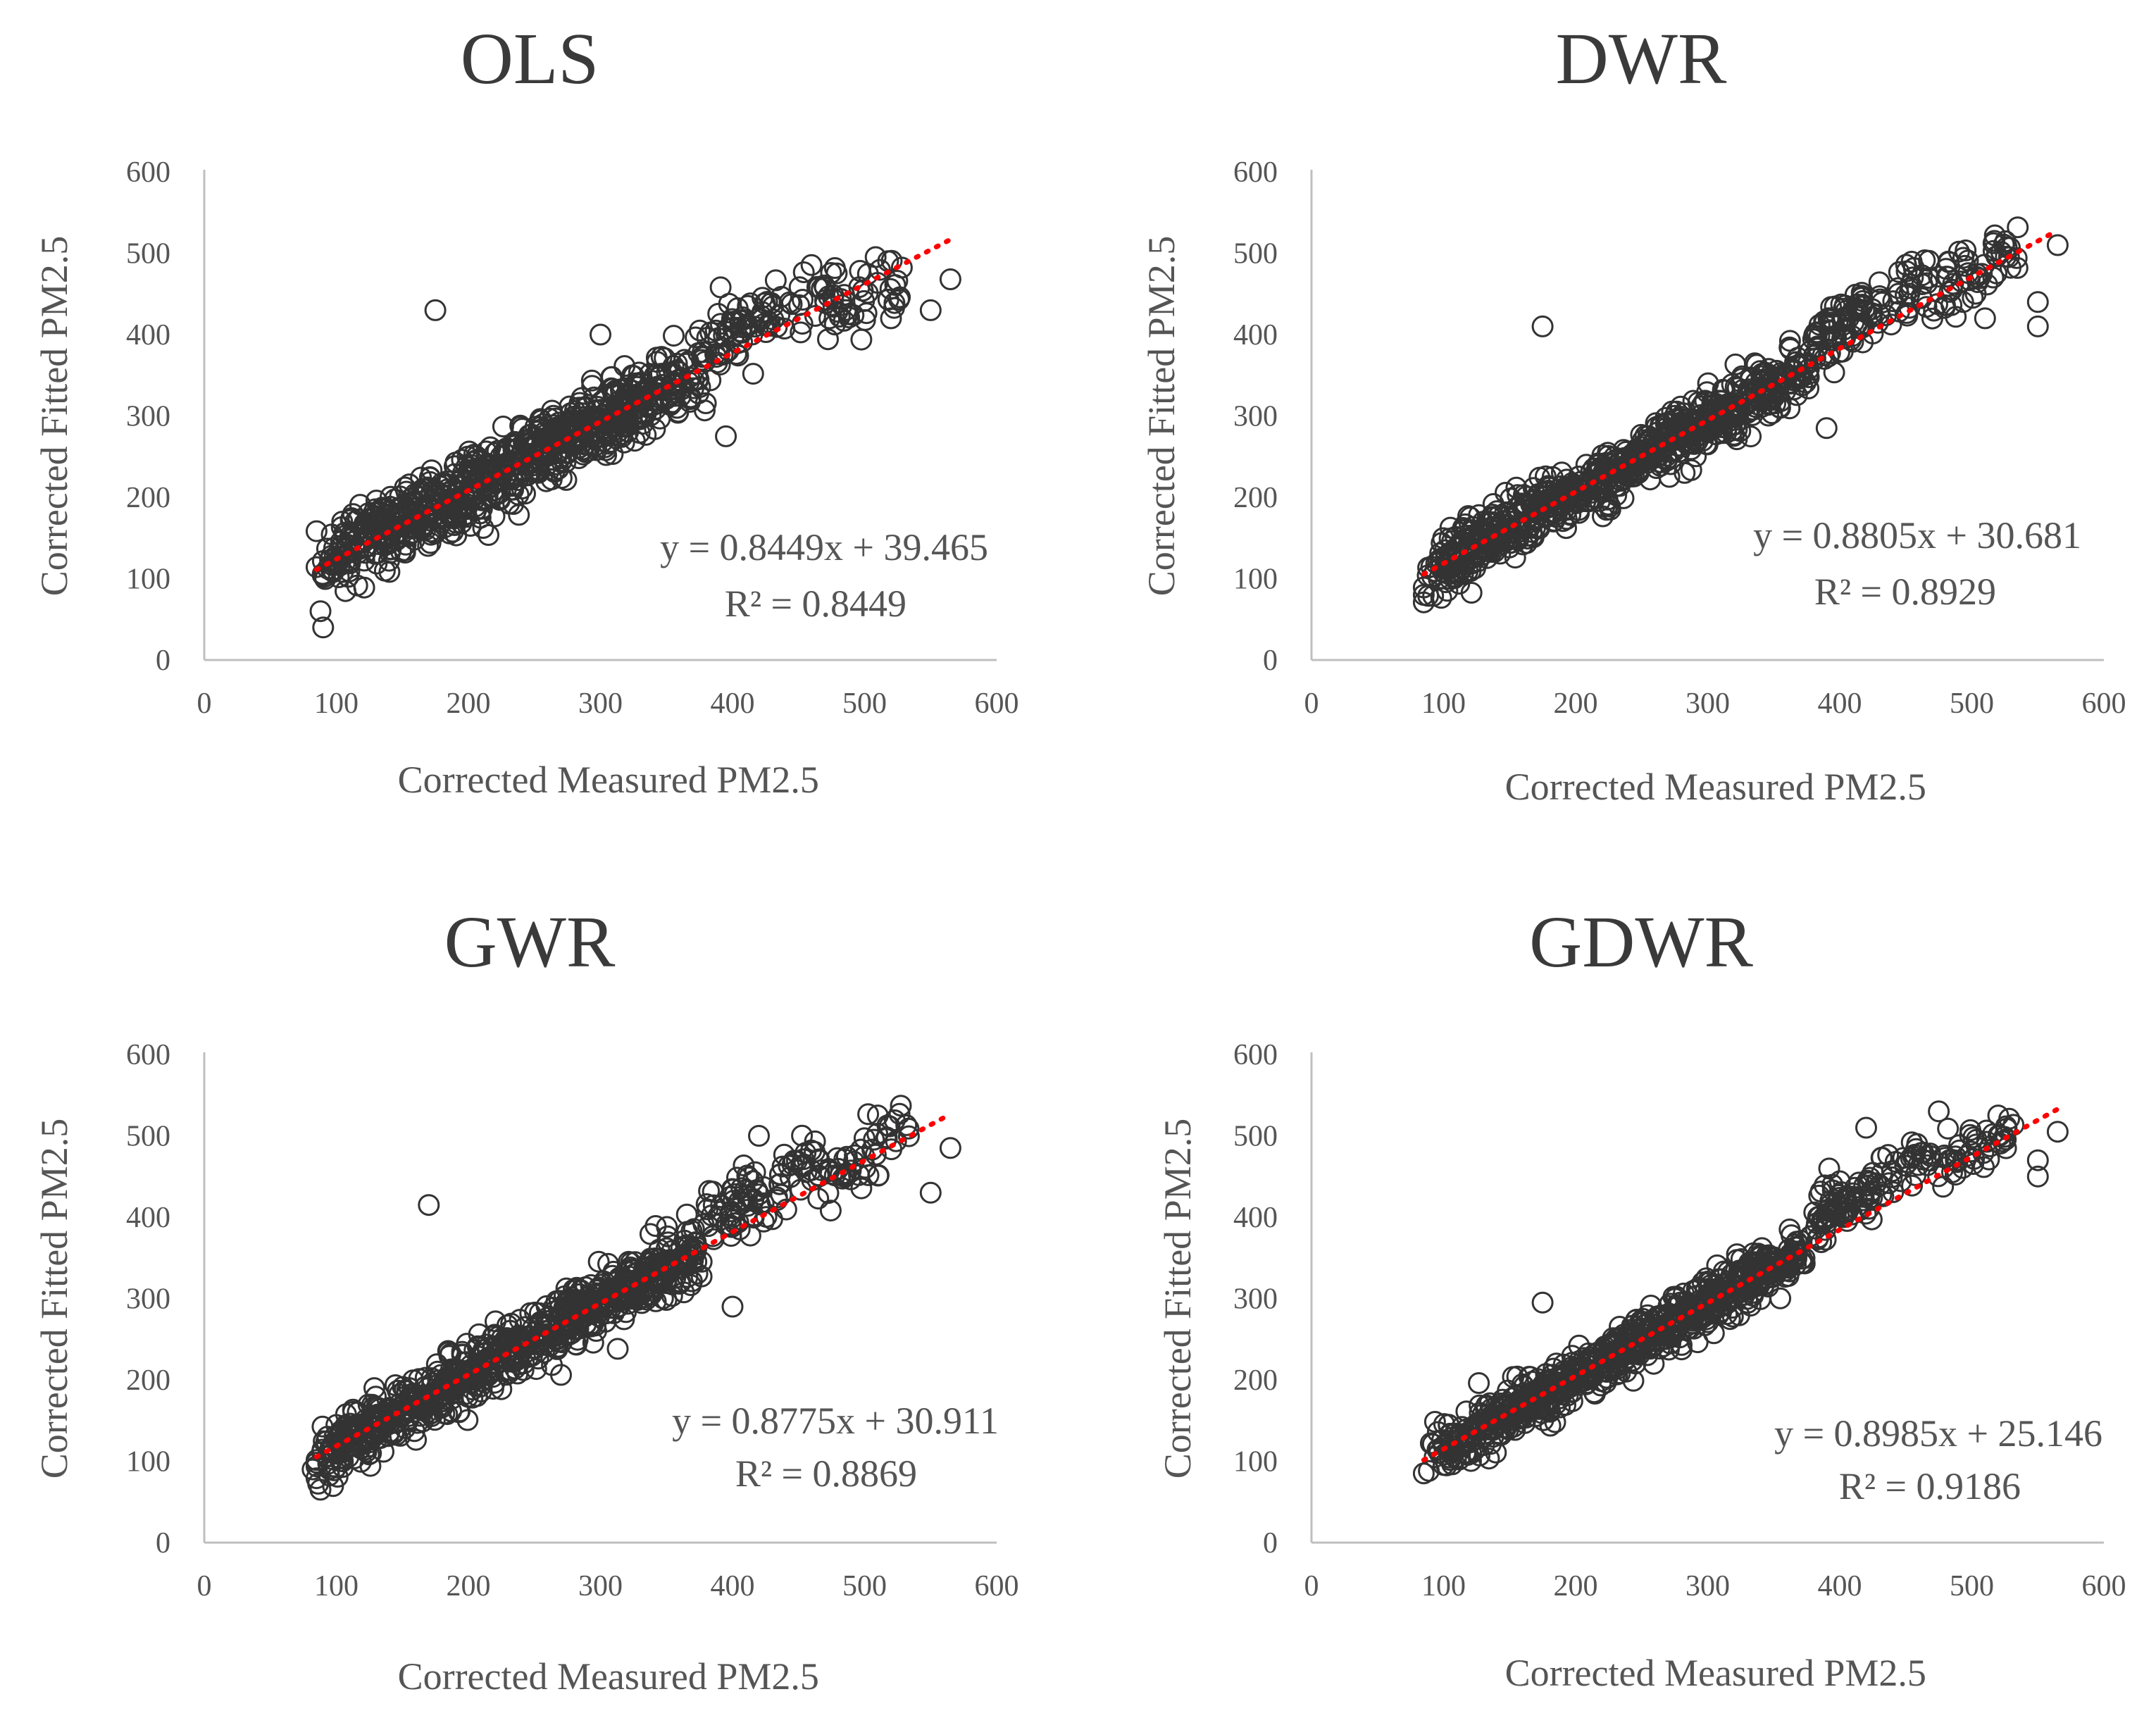  I want to click on x-tick-label: 100, so click(336, 1586).